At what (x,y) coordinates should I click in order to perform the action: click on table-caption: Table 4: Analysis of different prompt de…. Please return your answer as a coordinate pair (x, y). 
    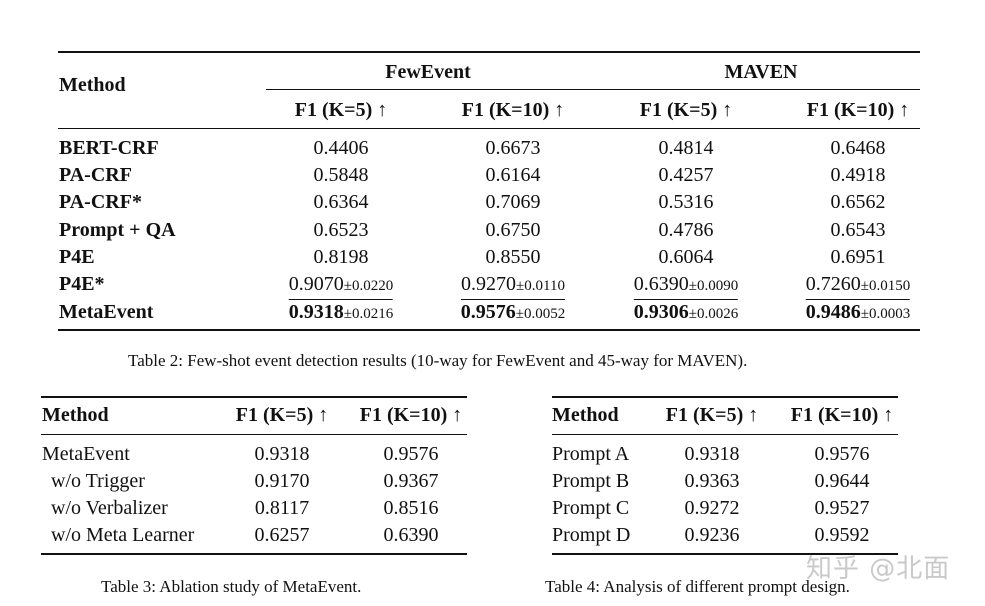
    Looking at the image, I should click on (697, 586).